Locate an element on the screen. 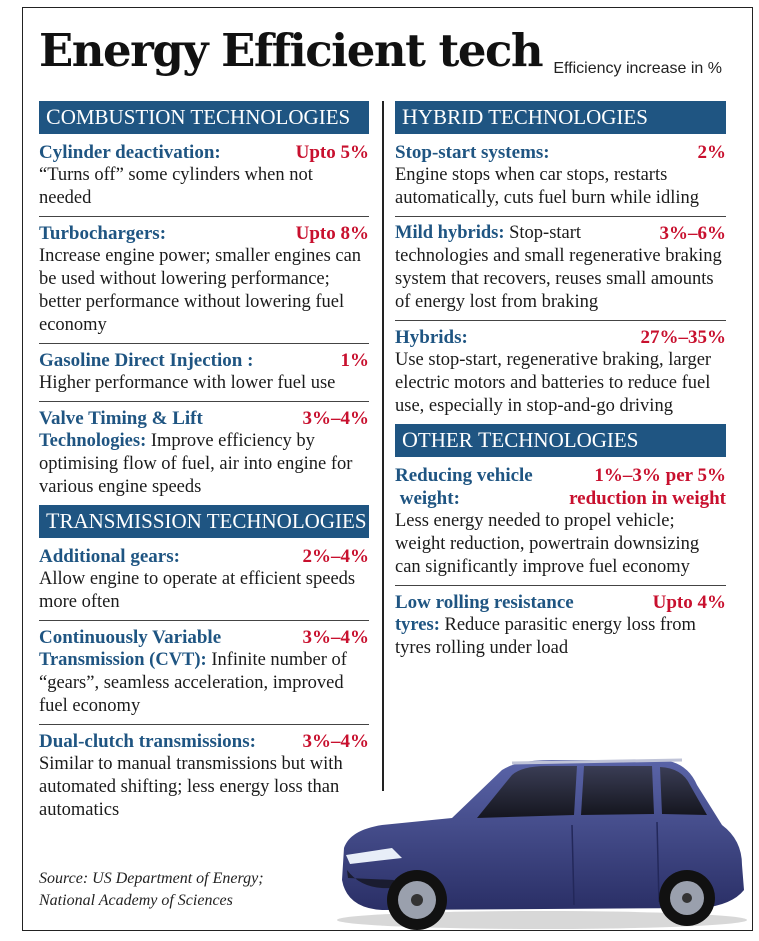 Image resolution: width=759 pixels, height=941 pixels. tech-value: 1% is located at coordinates (355, 360).